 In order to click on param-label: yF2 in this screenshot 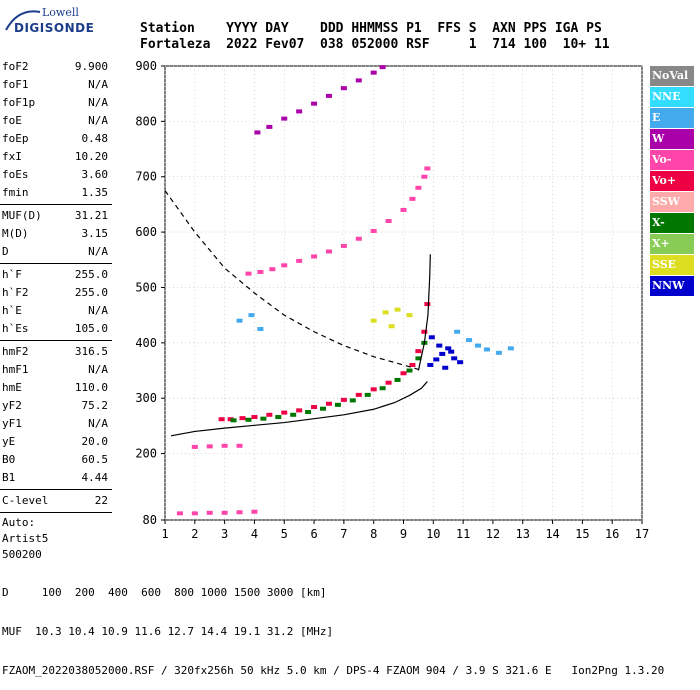, I will do `click(12, 405)`.